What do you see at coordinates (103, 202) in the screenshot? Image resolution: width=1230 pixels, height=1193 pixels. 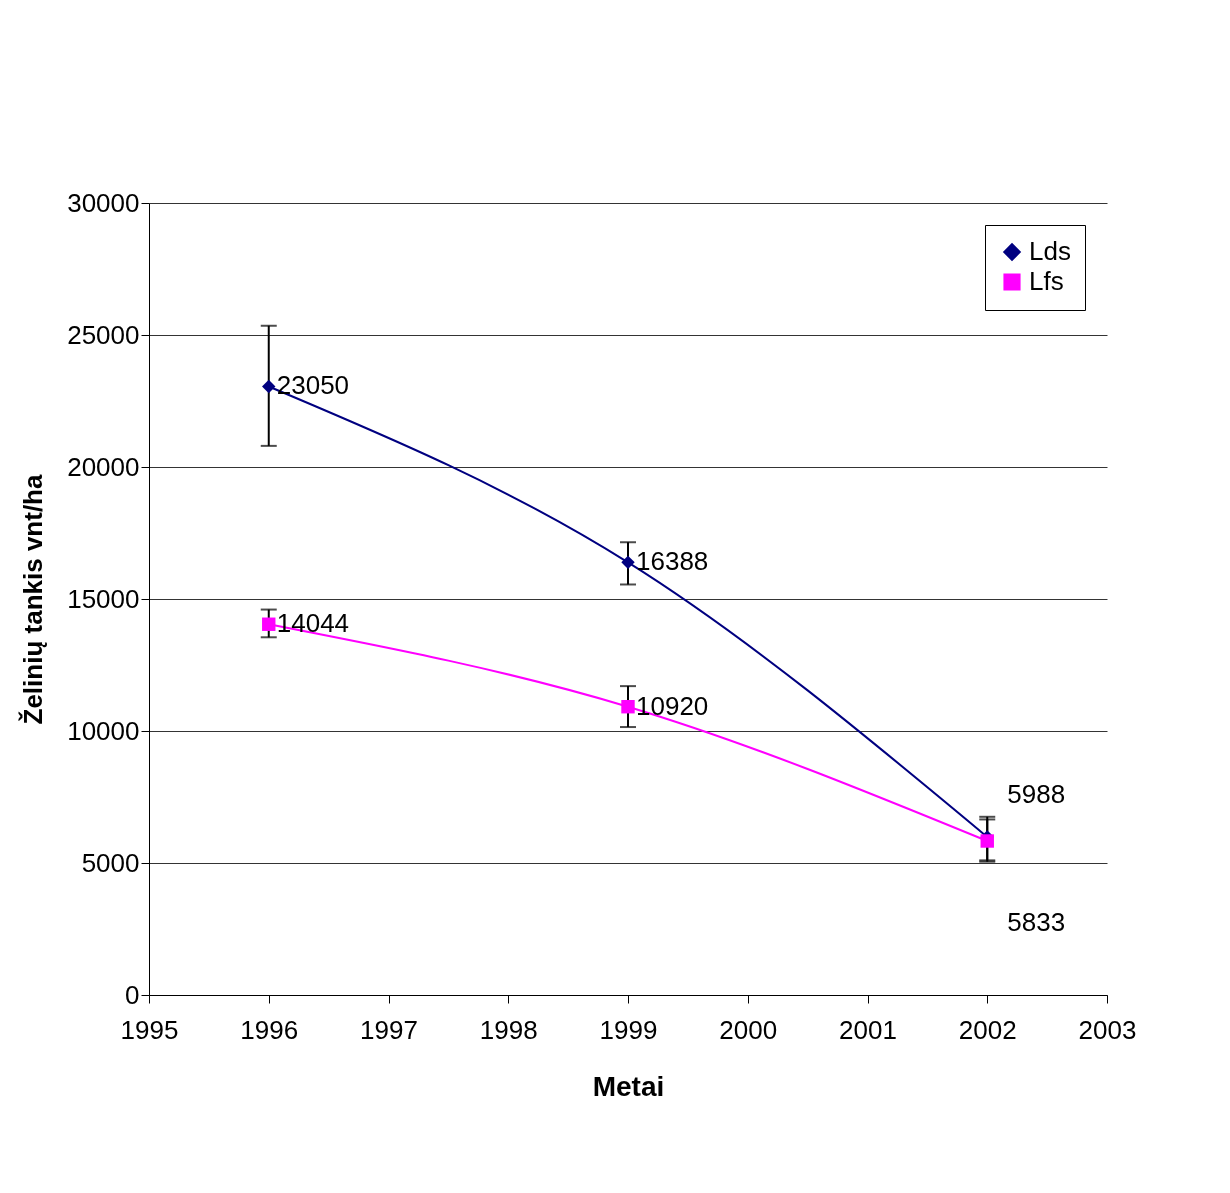 I see `y-tick-label: 30000` at bounding box center [103, 202].